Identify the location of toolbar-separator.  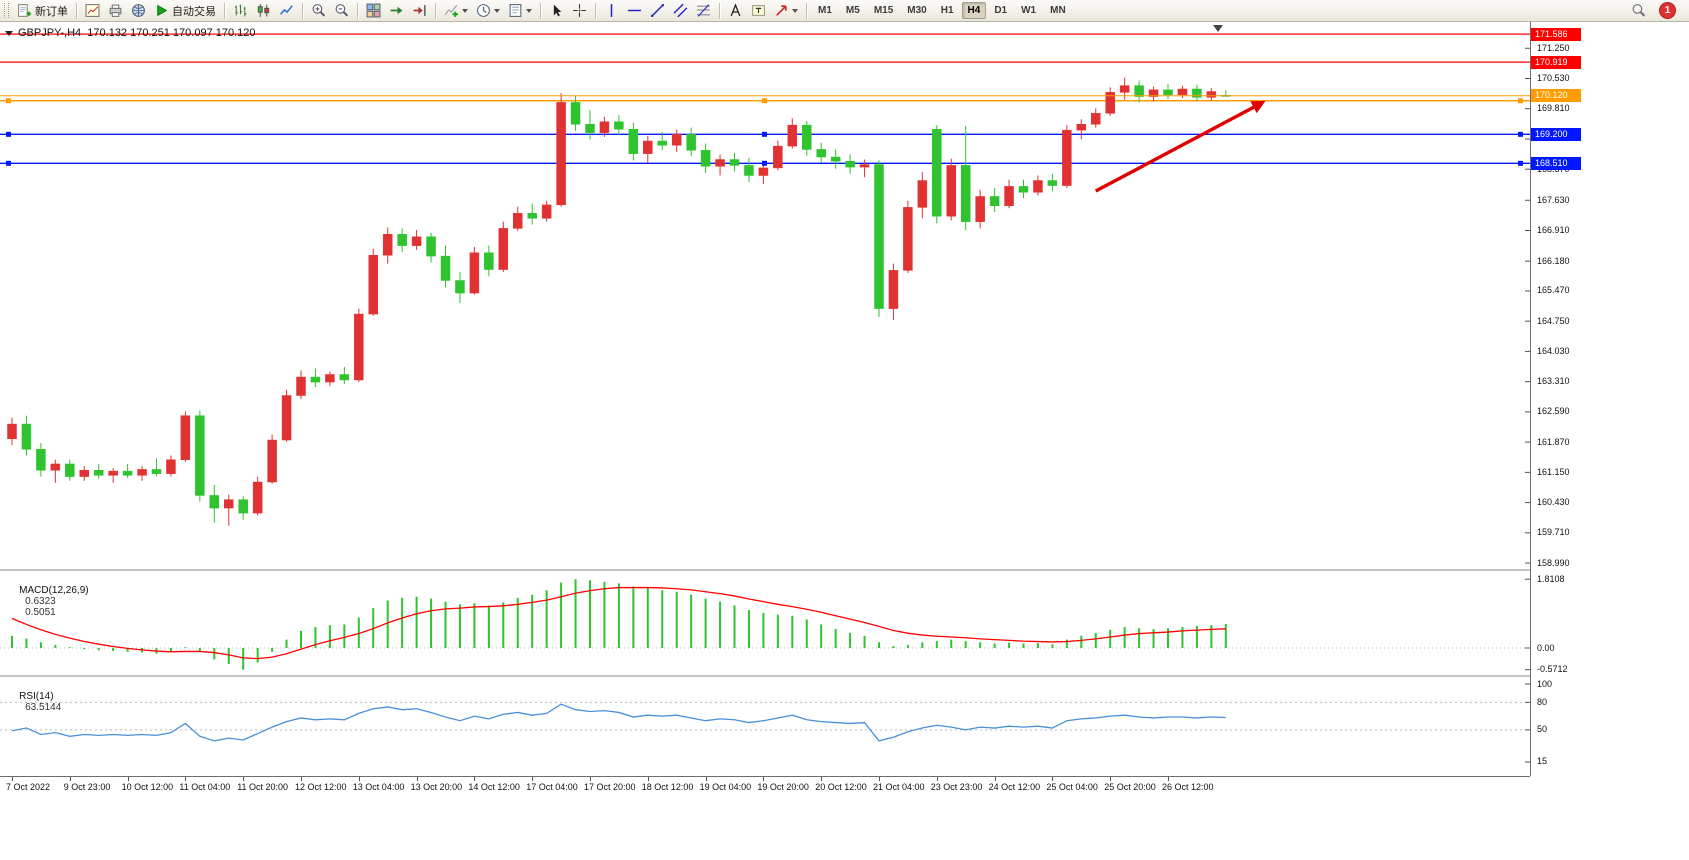
(540, 10).